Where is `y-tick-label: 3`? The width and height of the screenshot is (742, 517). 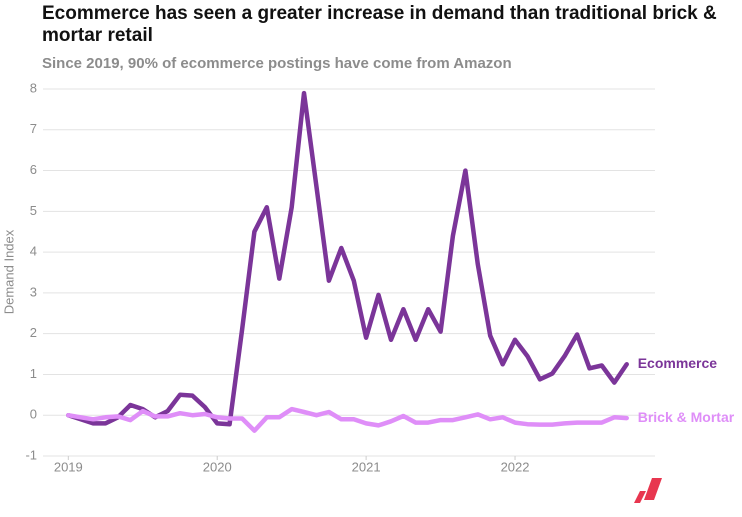
y-tick-label: 3 is located at coordinates (33, 291).